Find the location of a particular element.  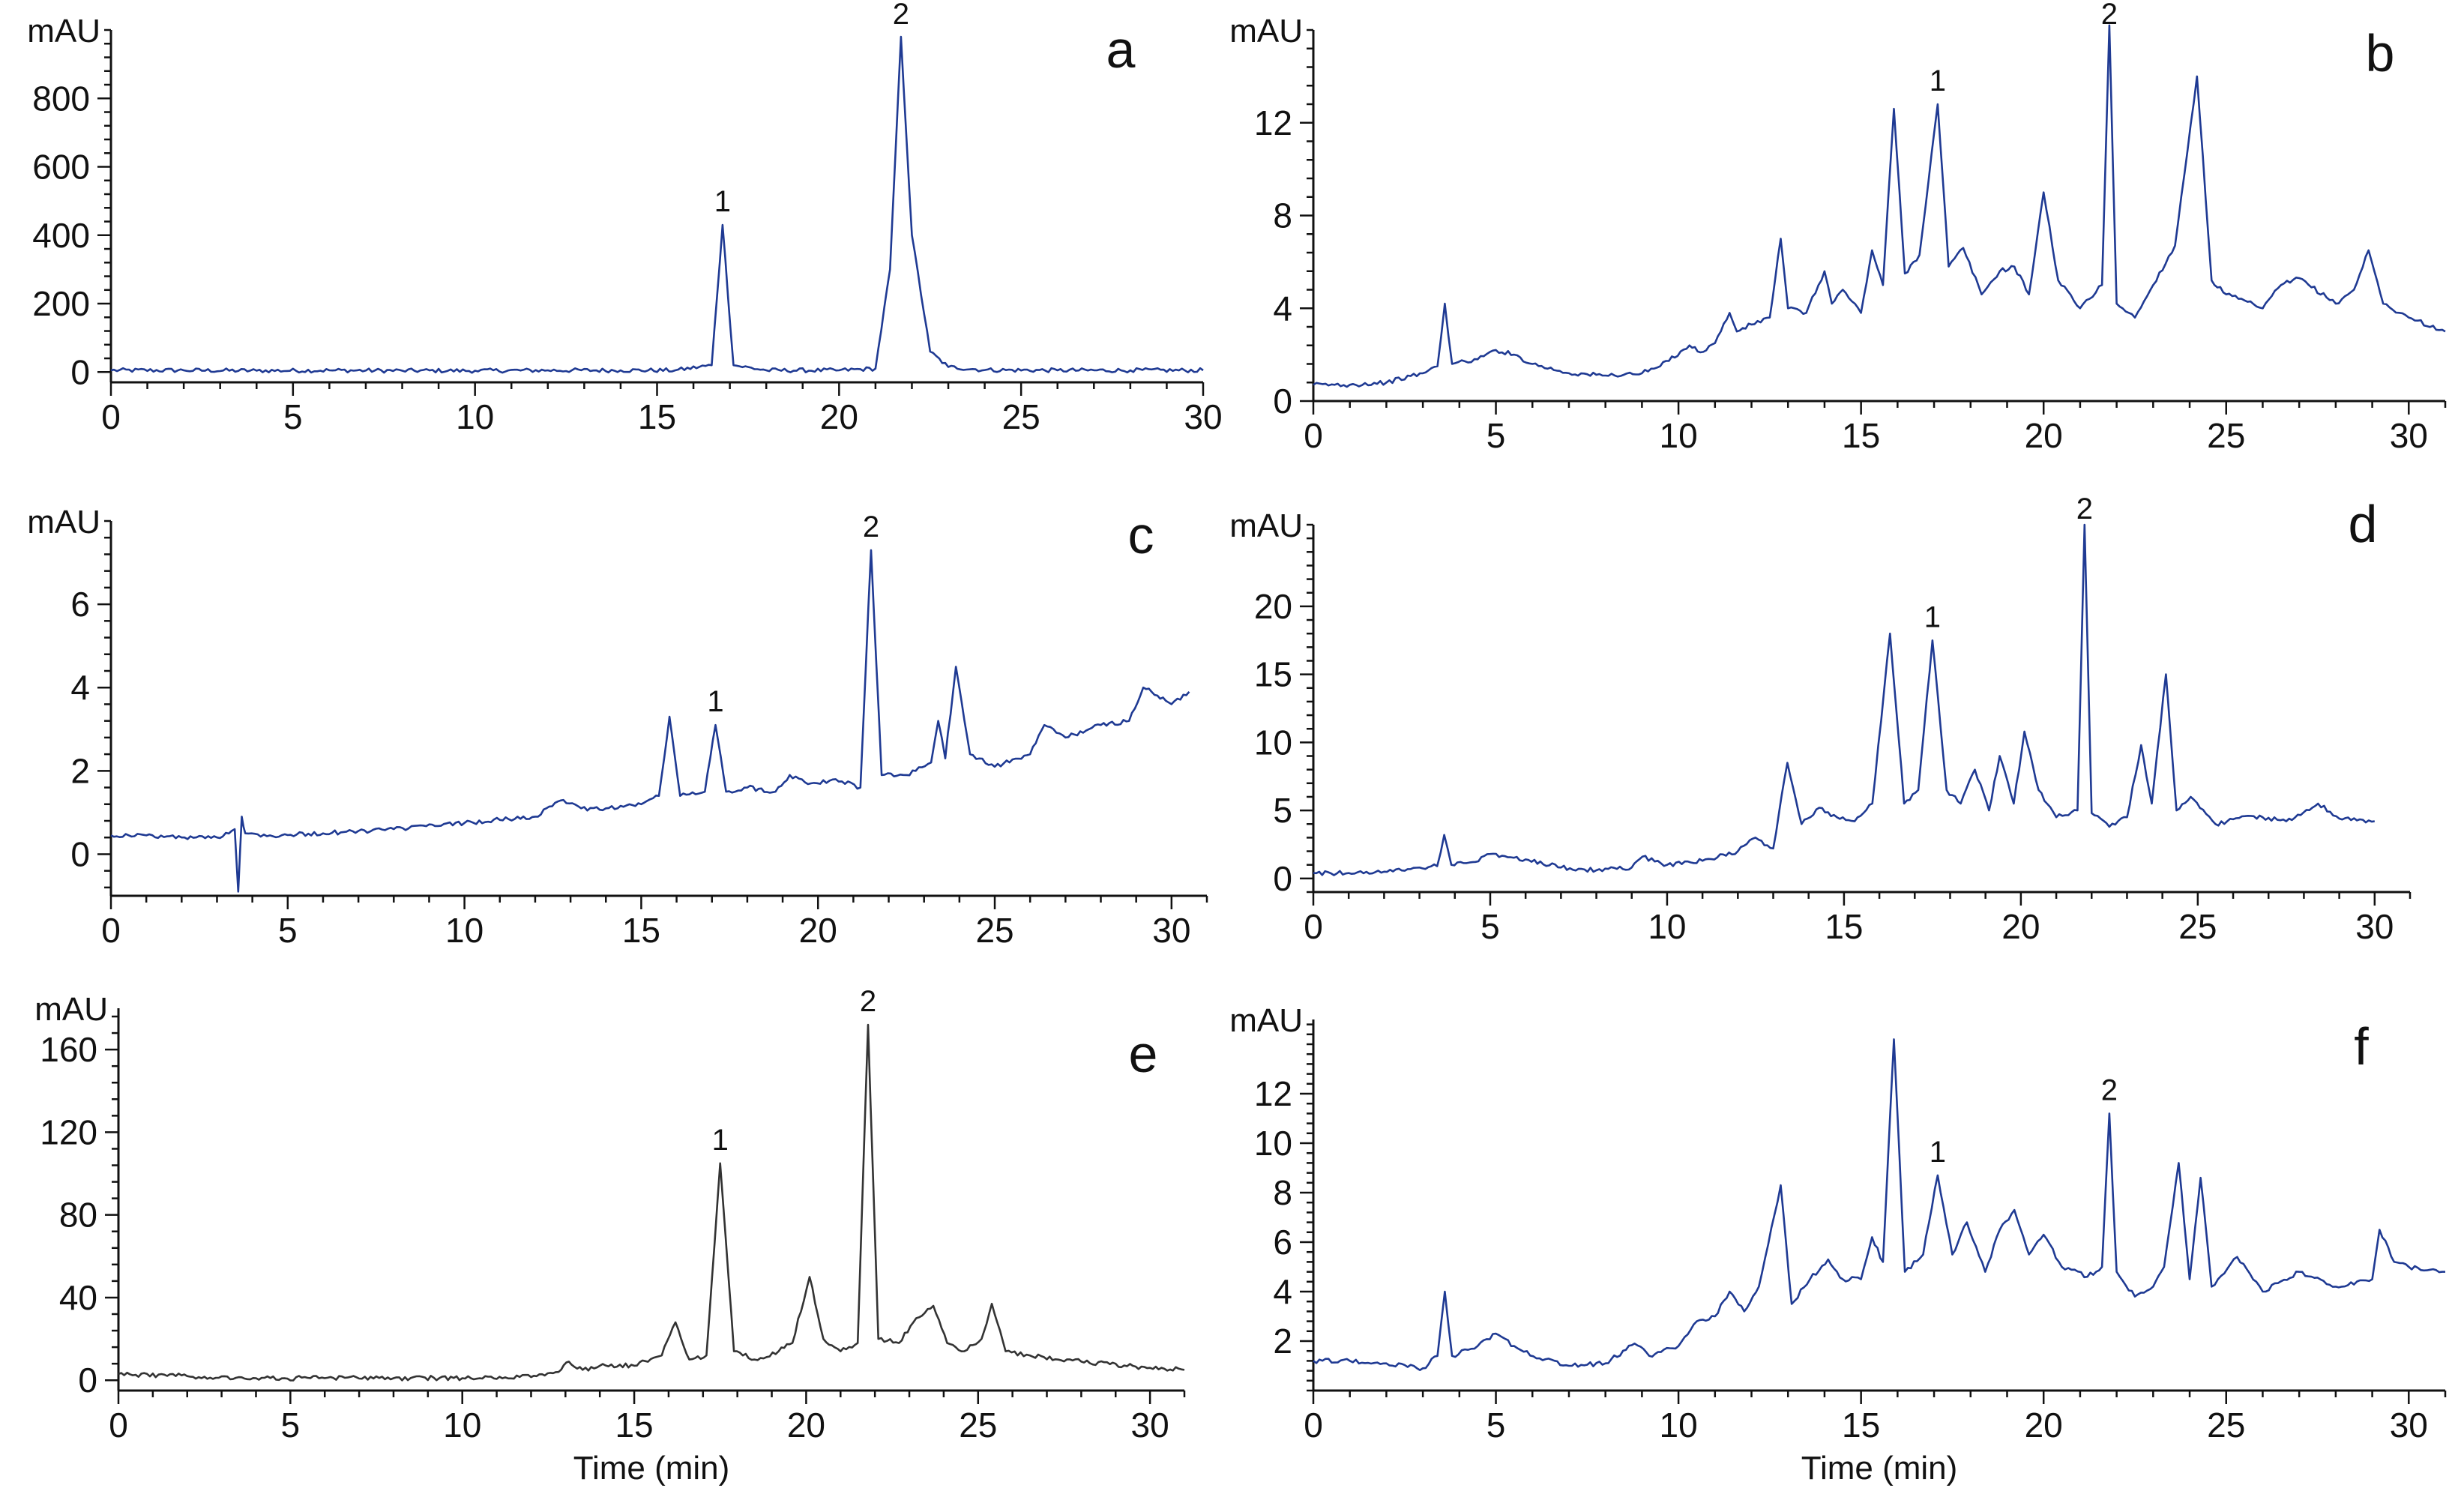

panel-letter: f is located at coordinates (2361, 1046).